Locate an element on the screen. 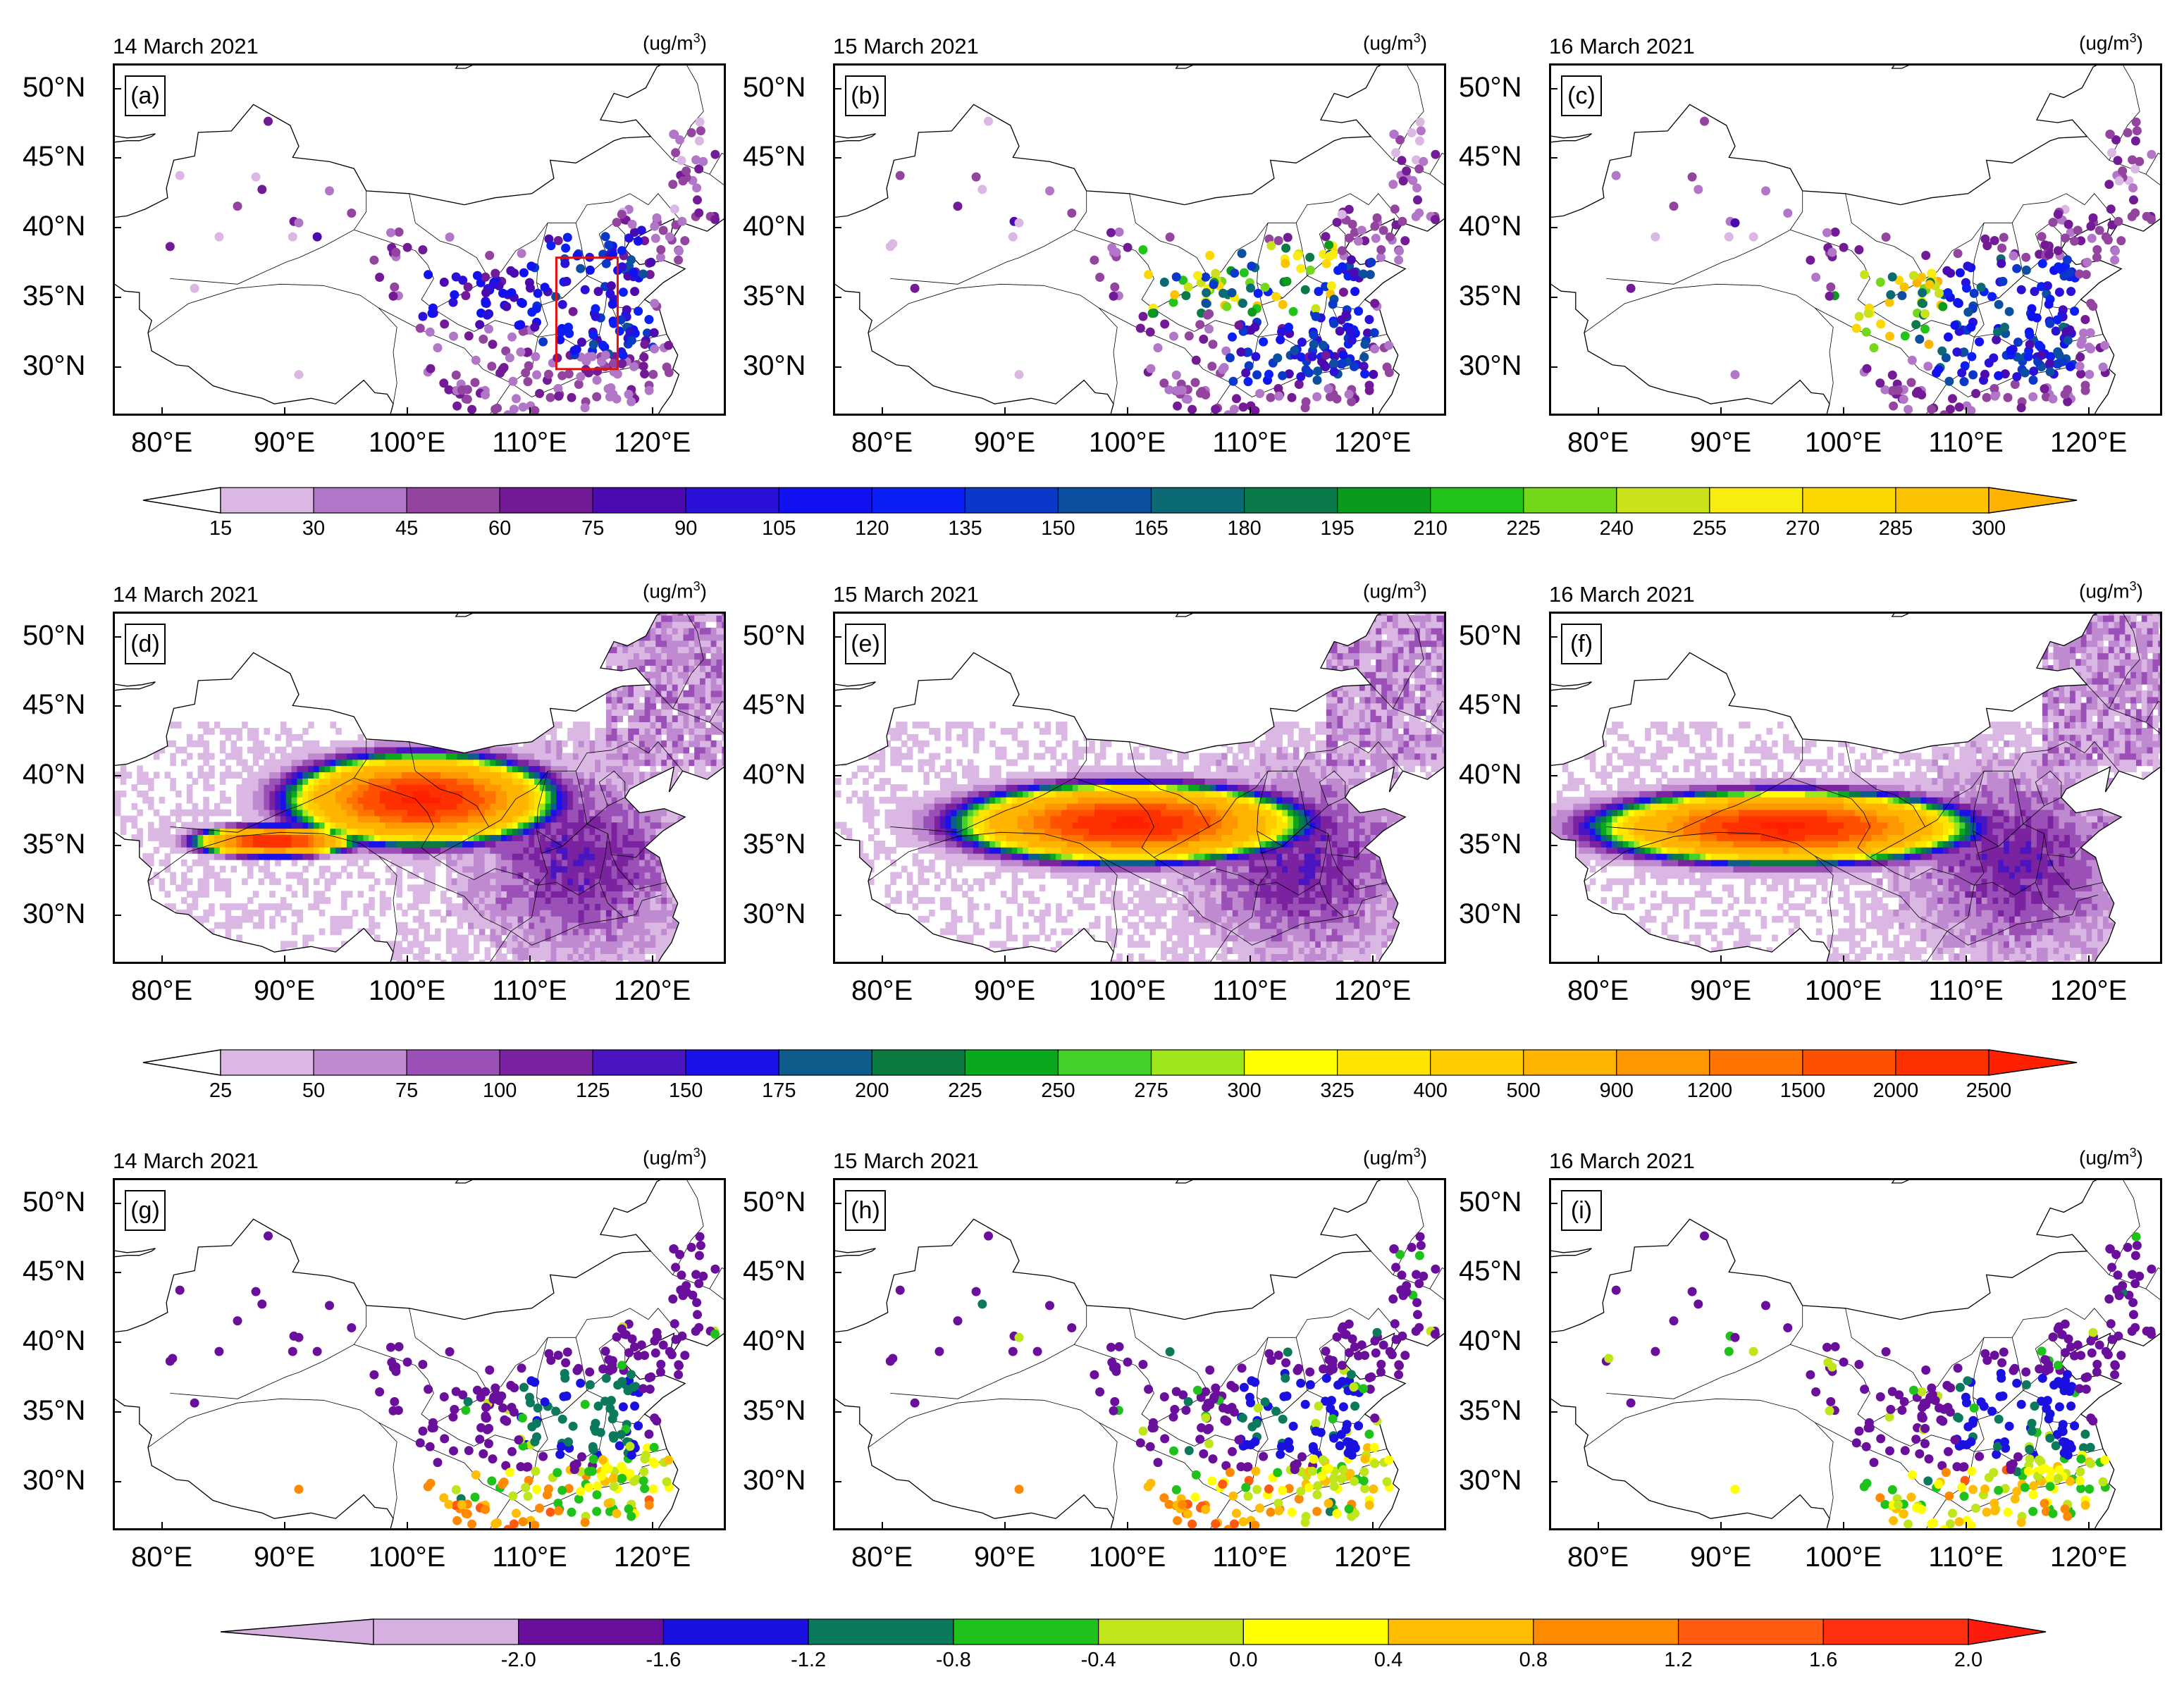 This screenshot has height=1691, width=2184. latitude-tick-mark is located at coordinates (837, 298).